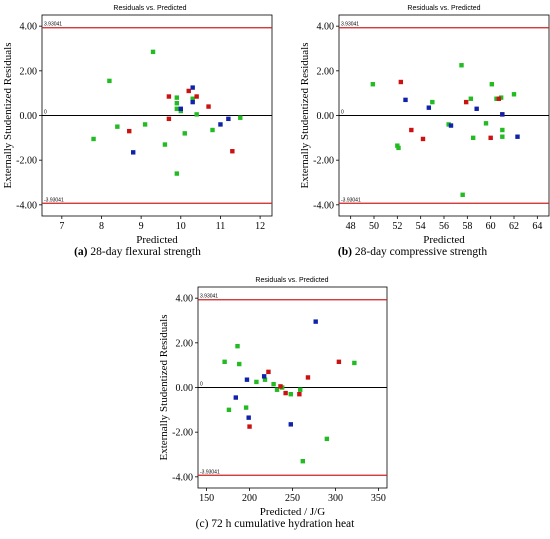 This screenshot has height=539, width=550. Describe the element at coordinates (29, 71) in the screenshot. I see `chart-a-ytick-label: 2.00` at that location.